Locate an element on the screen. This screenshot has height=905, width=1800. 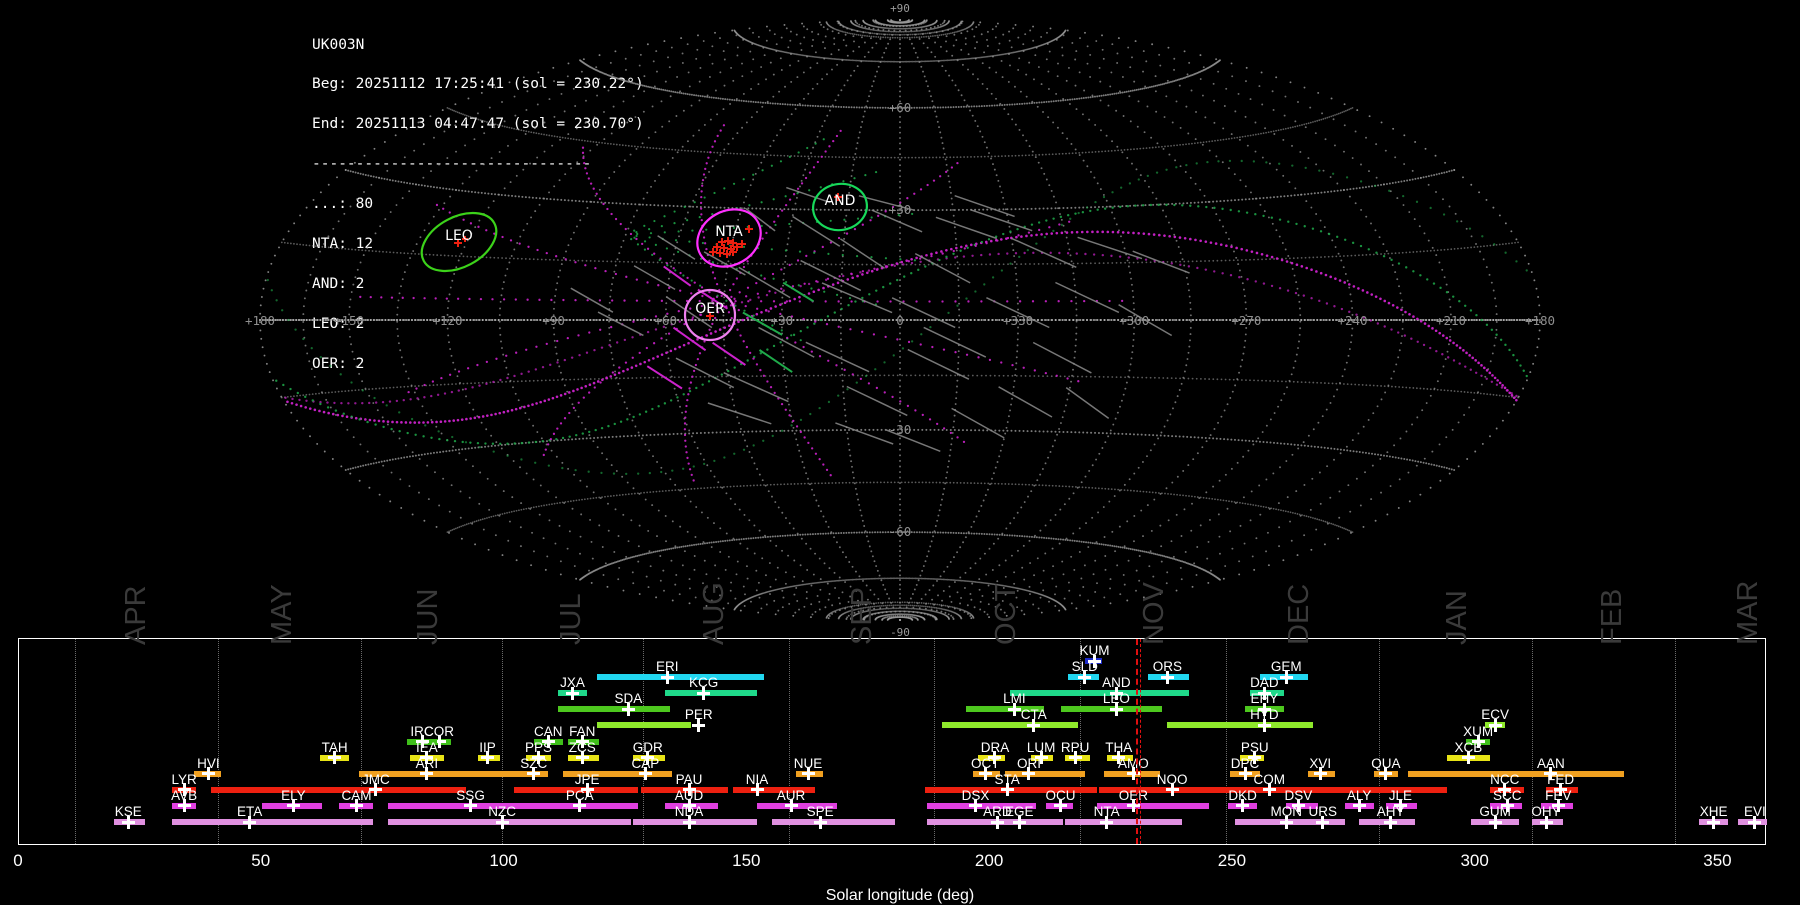
month-label: JAN is located at coordinates (1457, 617).